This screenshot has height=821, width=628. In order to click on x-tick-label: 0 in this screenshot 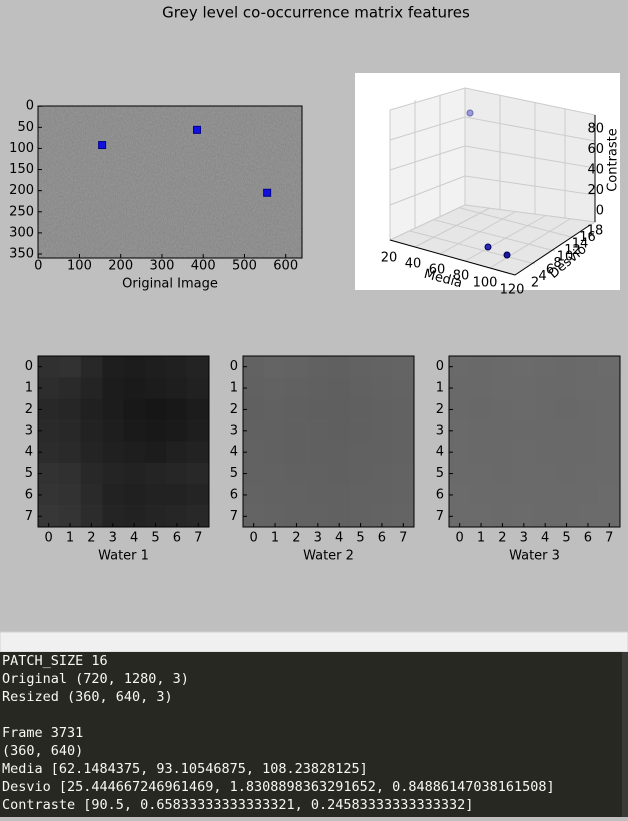, I will do `click(49, 538)`.